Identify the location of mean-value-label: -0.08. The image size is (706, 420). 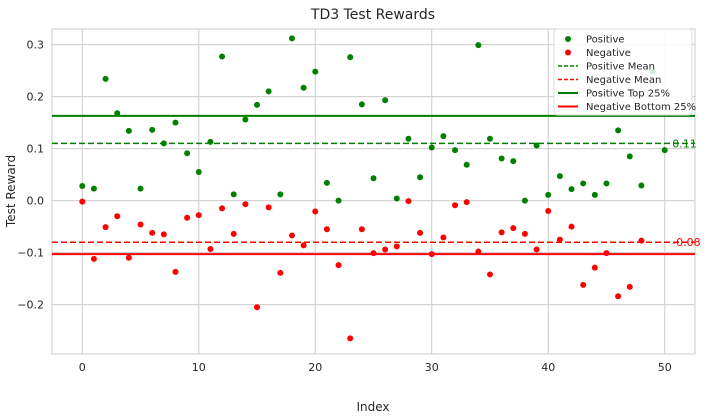
(686, 242).